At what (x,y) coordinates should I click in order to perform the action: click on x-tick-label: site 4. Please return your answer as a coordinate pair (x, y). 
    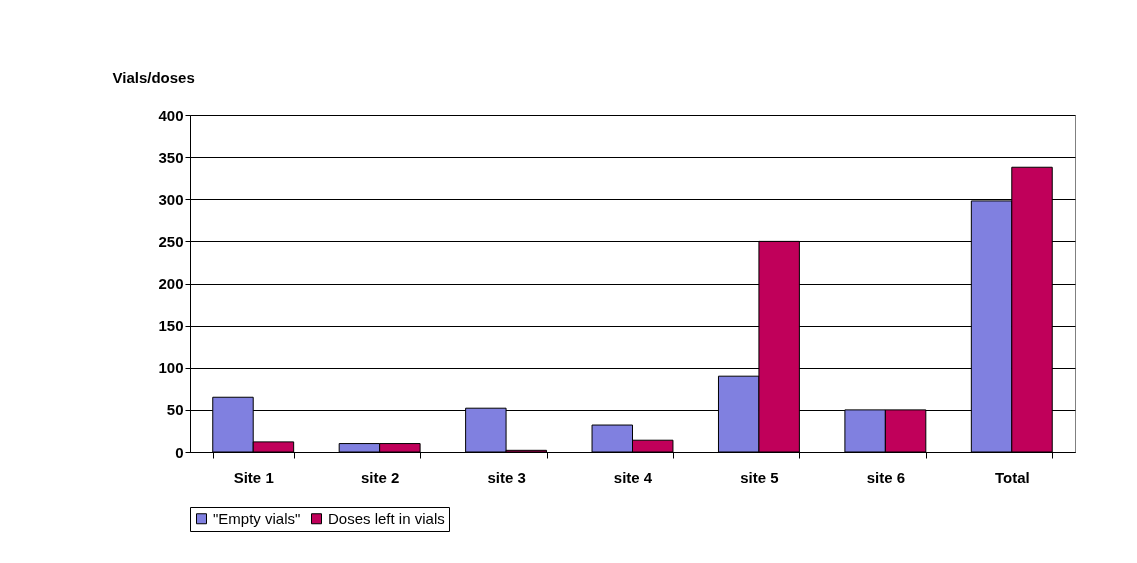
    Looking at the image, I should click on (633, 477).